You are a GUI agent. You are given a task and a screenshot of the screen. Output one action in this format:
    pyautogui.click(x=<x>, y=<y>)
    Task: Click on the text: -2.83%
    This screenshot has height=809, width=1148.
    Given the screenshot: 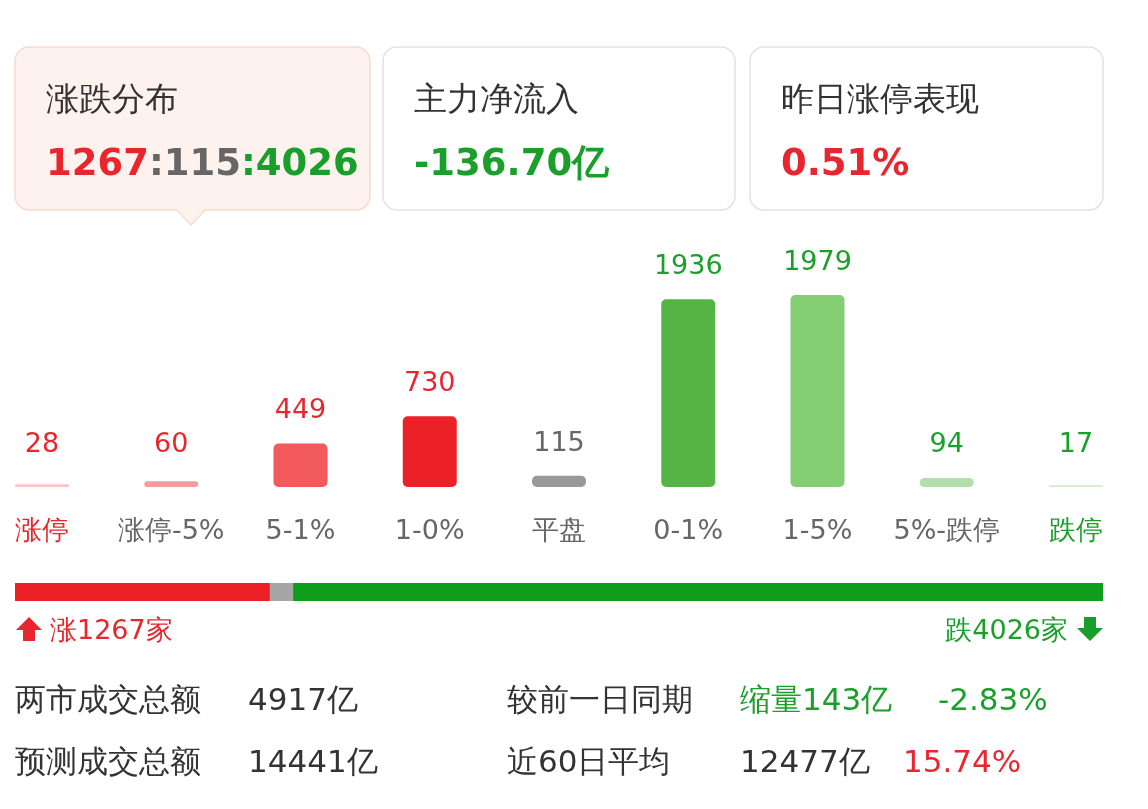 What is the action you would take?
    pyautogui.click(x=993, y=699)
    